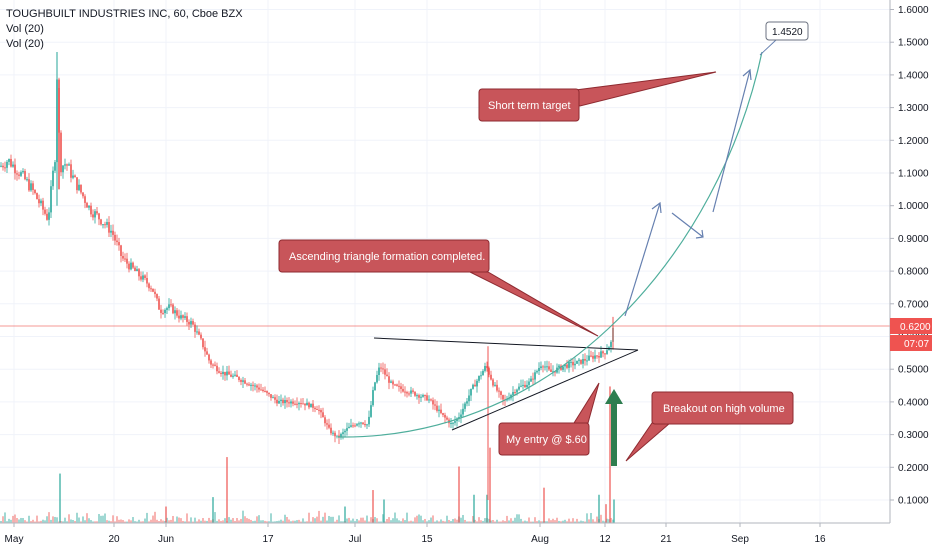 The width and height of the screenshot is (932, 550). Describe the element at coordinates (913, 141) in the screenshot. I see `y-tick-label: 1.2000` at that location.